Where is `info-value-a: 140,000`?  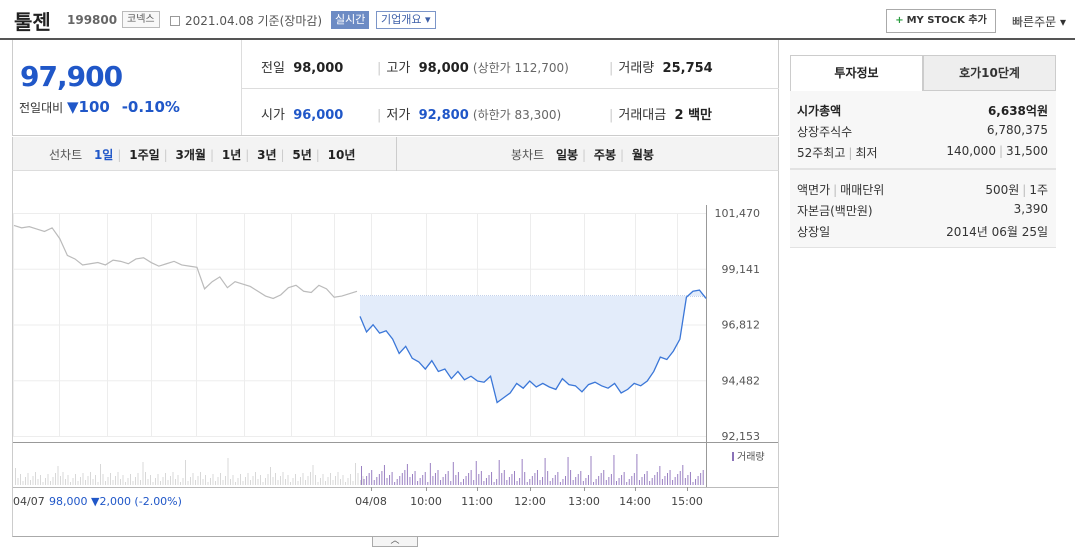 info-value-a: 140,000 is located at coordinates (971, 151).